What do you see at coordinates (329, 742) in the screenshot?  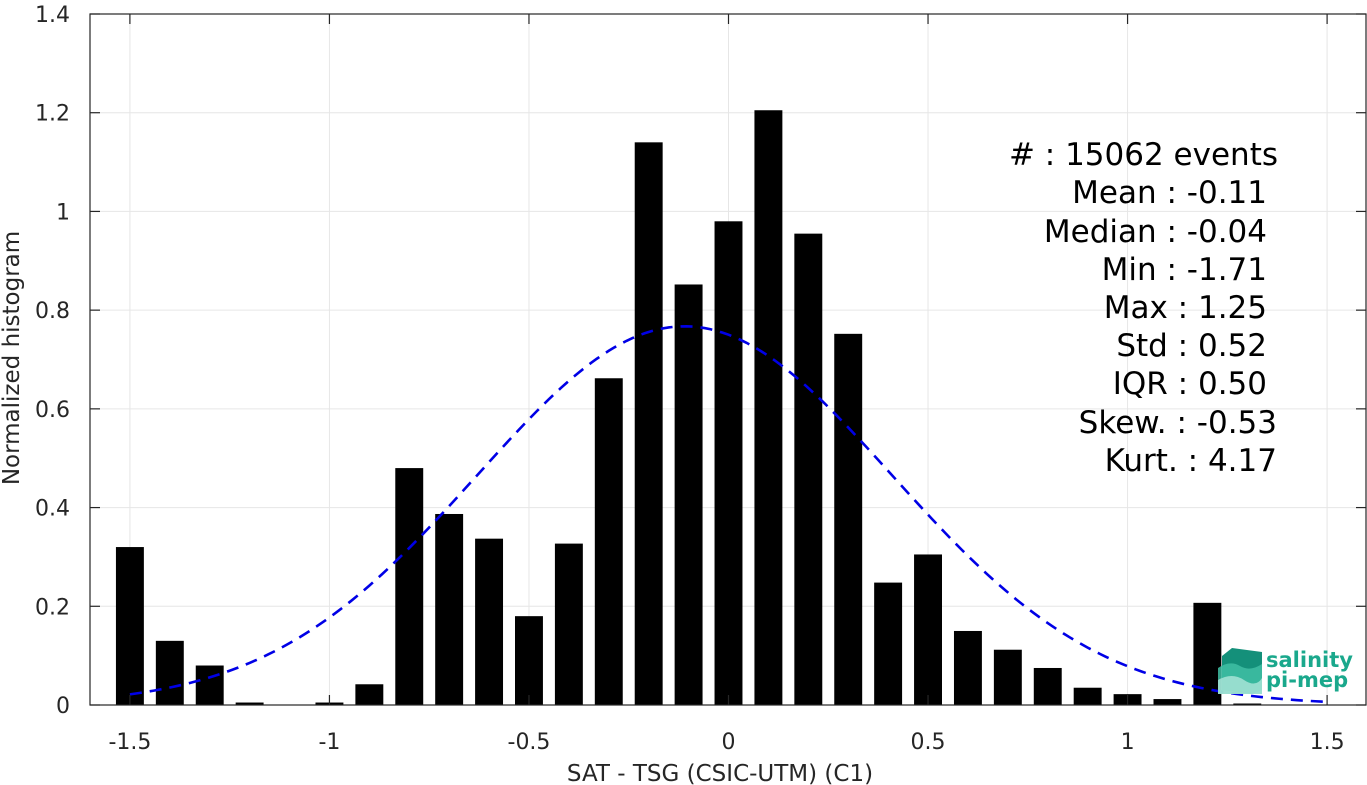 I see `x-tick-label: -1` at bounding box center [329, 742].